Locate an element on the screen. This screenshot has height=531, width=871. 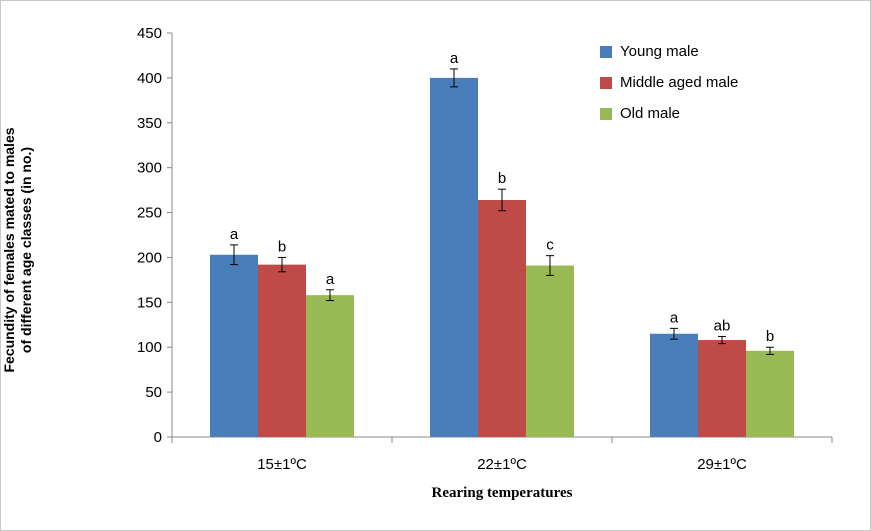
legend-swatch-young is located at coordinates (606, 51).